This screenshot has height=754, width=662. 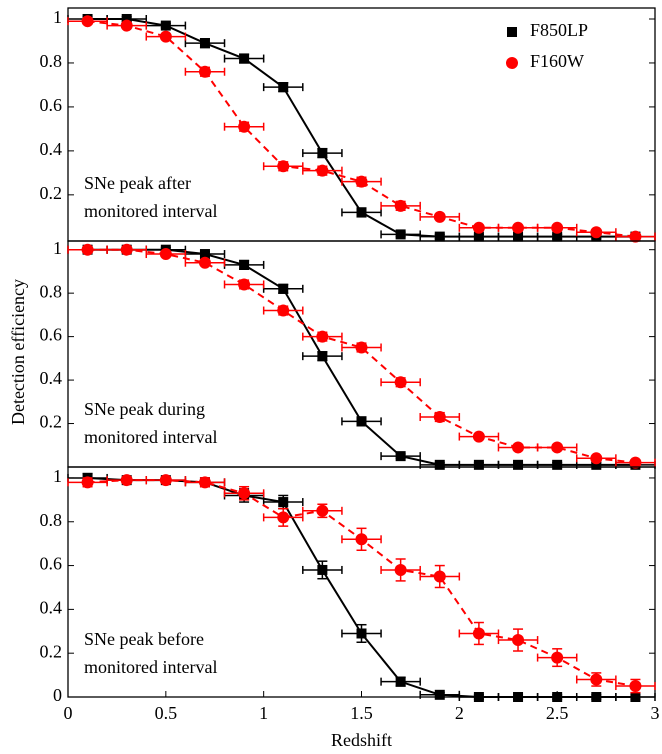 What do you see at coordinates (655, 713) in the screenshot?
I see `x-tick-label: 3` at bounding box center [655, 713].